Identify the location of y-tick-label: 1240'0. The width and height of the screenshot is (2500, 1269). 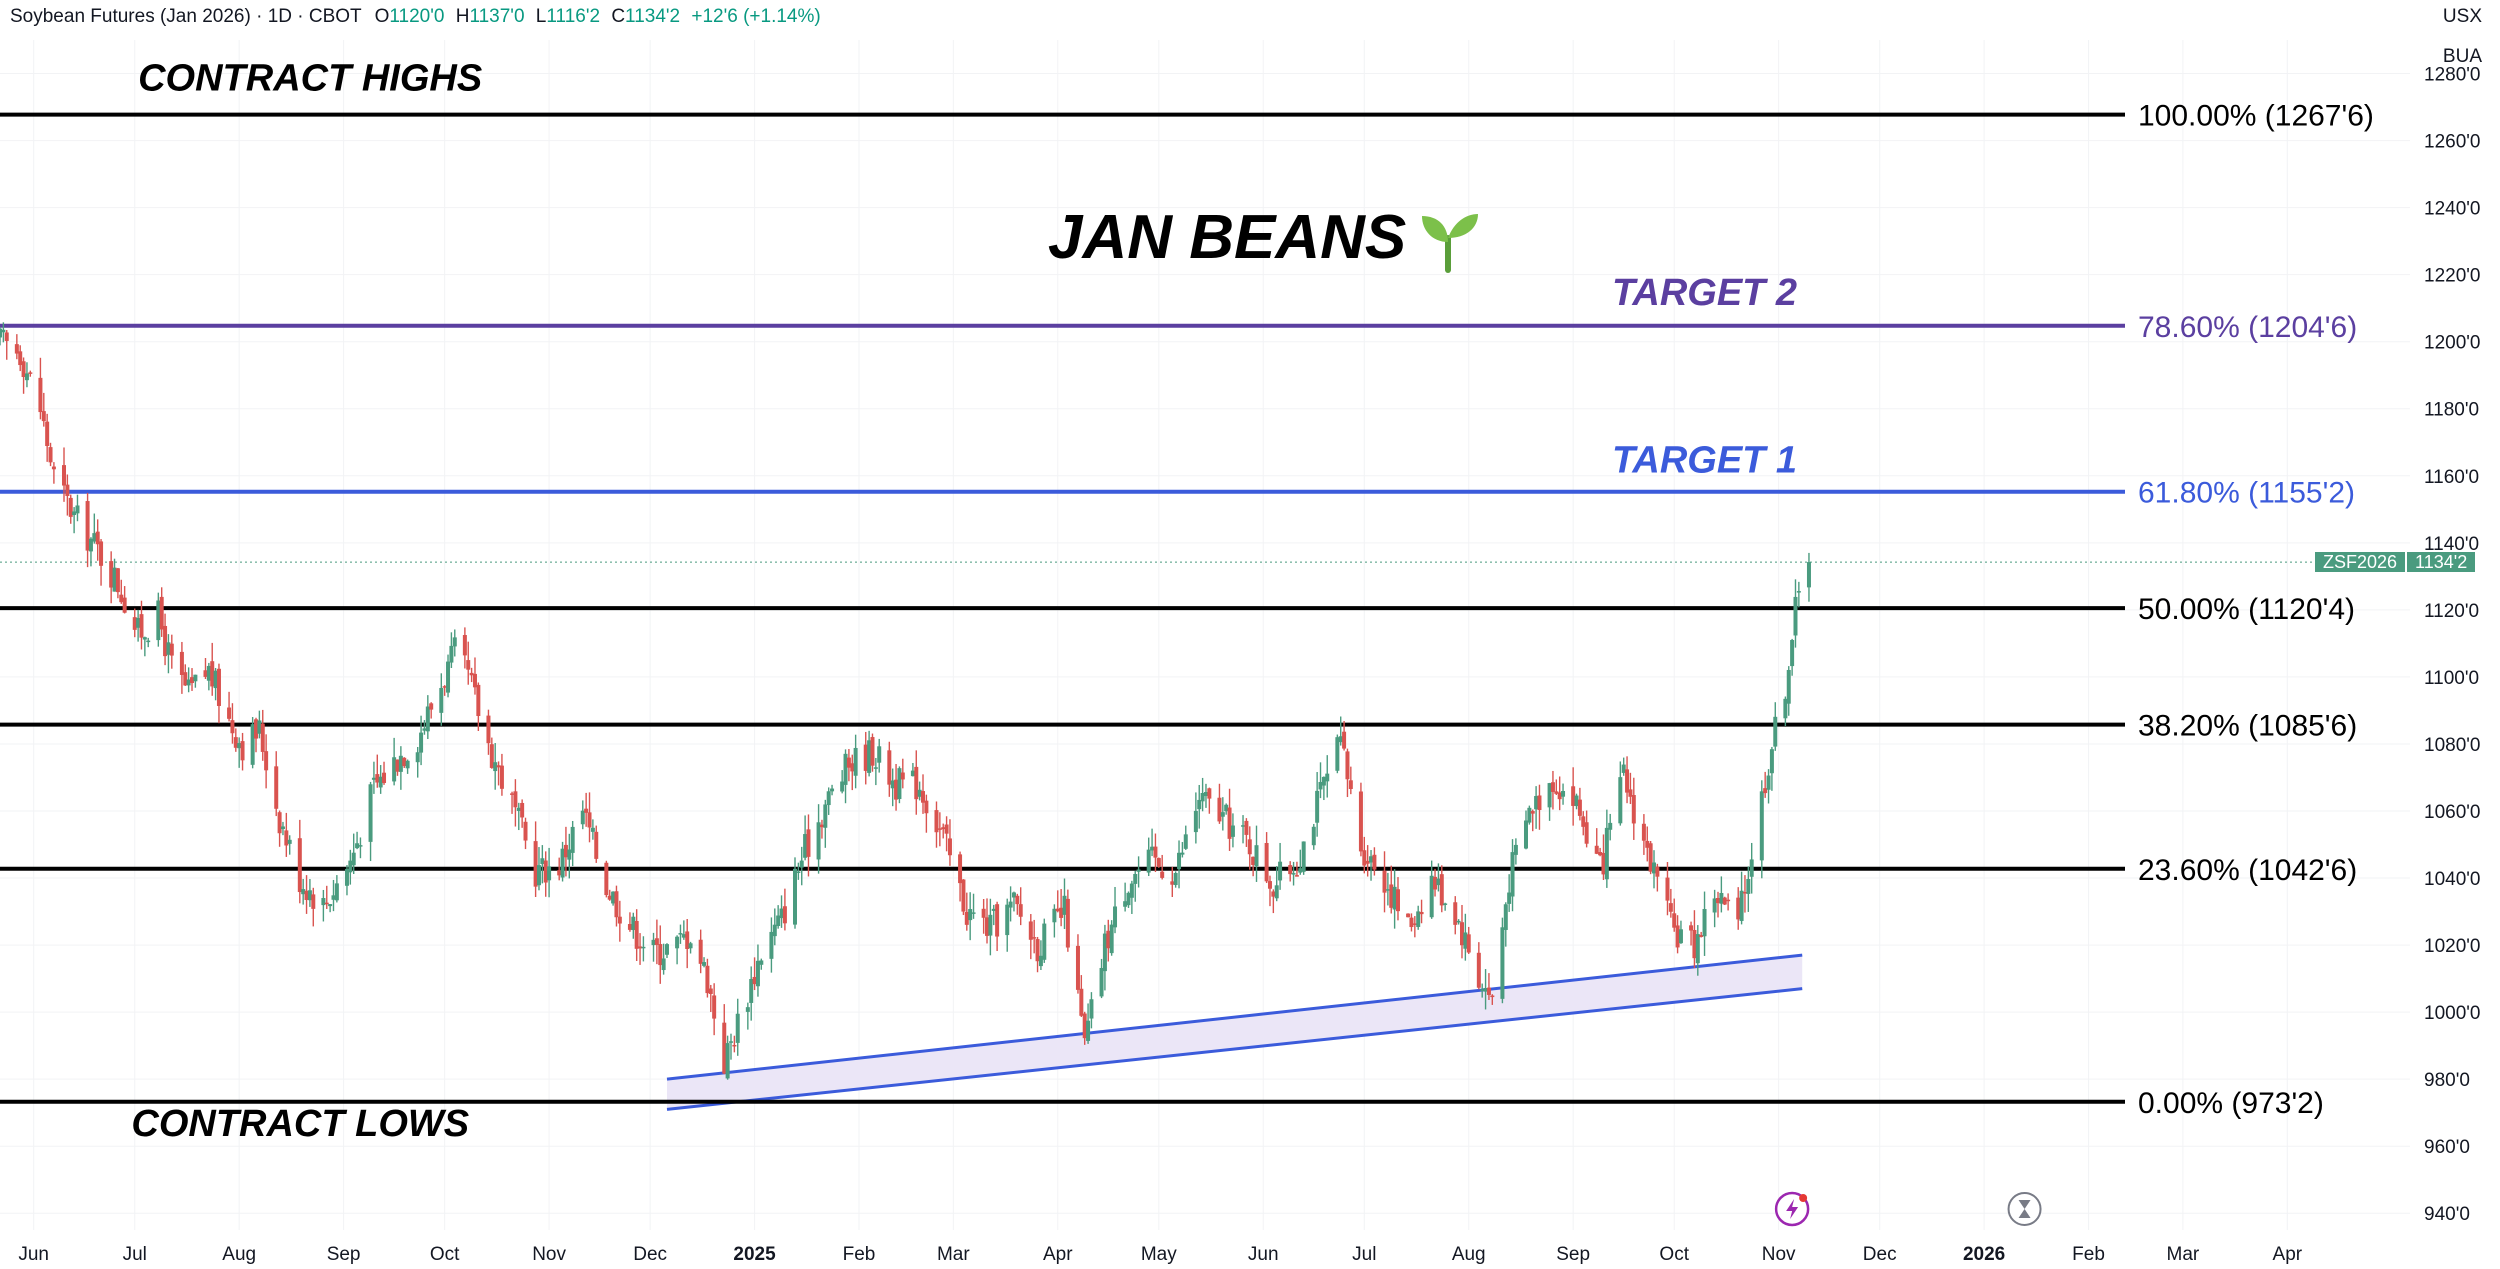
(2452, 209).